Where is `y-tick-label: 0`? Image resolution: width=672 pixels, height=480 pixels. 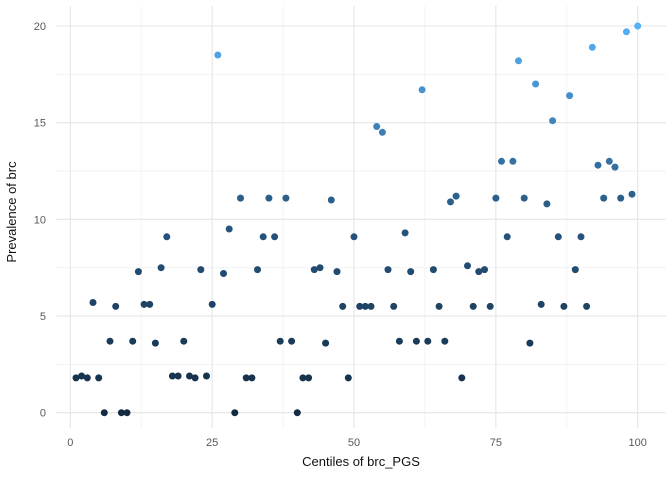
y-tick-label: 0 is located at coordinates (43, 414).